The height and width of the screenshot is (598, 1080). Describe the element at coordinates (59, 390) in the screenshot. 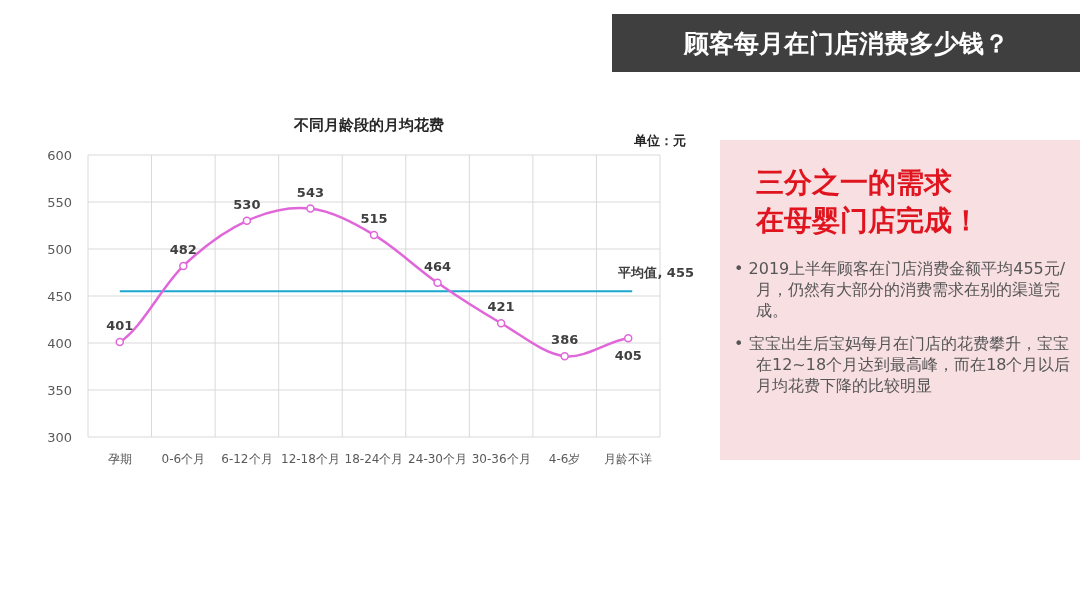

I see `y-tick-label: 350` at that location.